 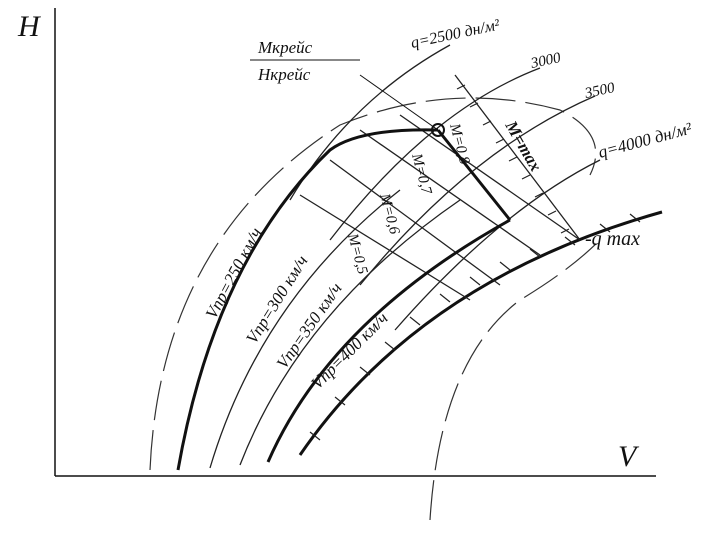 I want to click on x-axis-label: V, so click(x=629, y=456).